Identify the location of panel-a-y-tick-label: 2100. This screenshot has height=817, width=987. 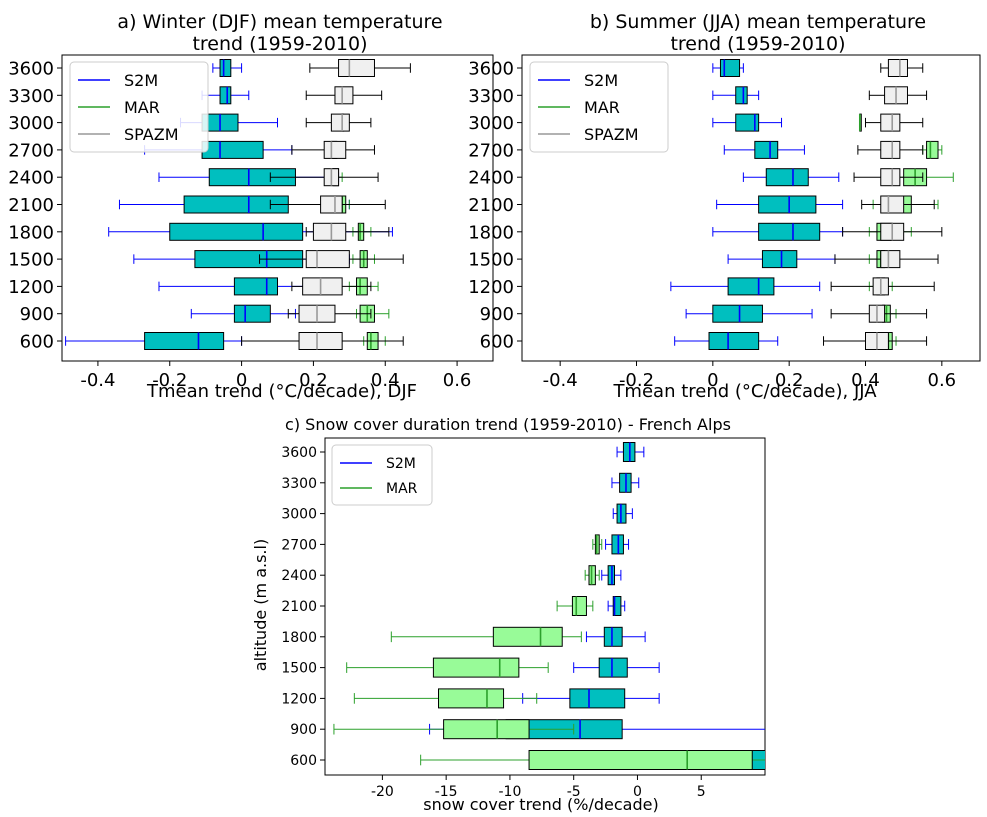
(31, 205).